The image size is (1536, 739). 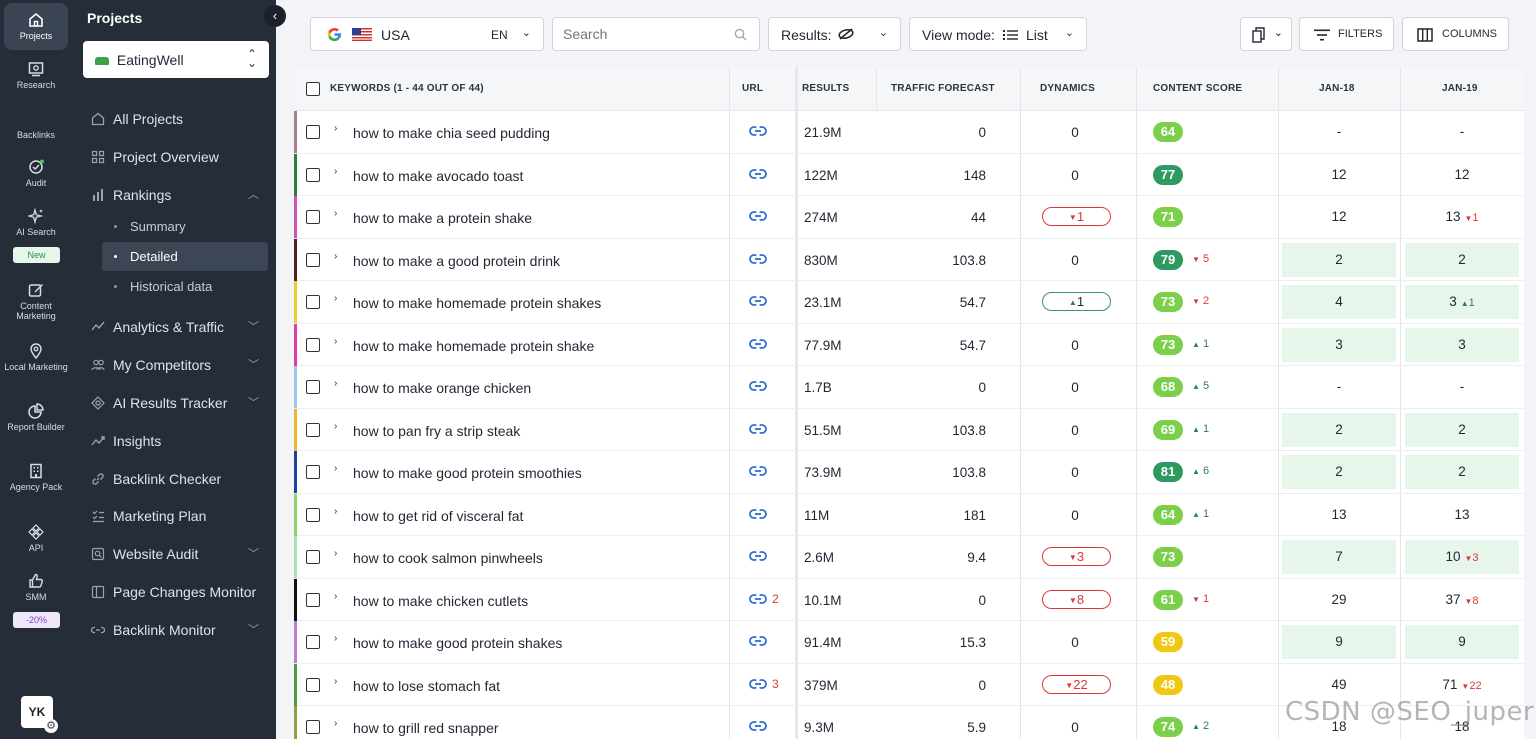 I want to click on nav-website-audit: Website Audit ﹀, so click(x=177, y=554).